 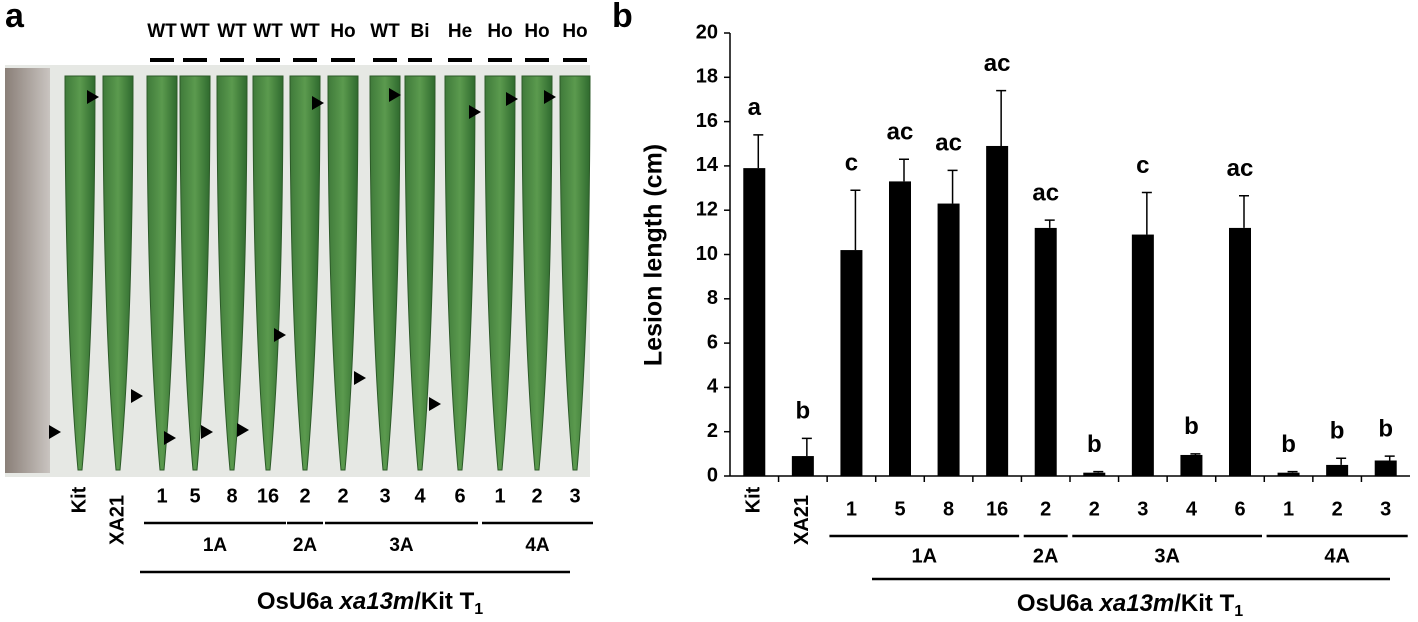 What do you see at coordinates (1142, 509) in the screenshot?
I see `x-tick-label: 3` at bounding box center [1142, 509].